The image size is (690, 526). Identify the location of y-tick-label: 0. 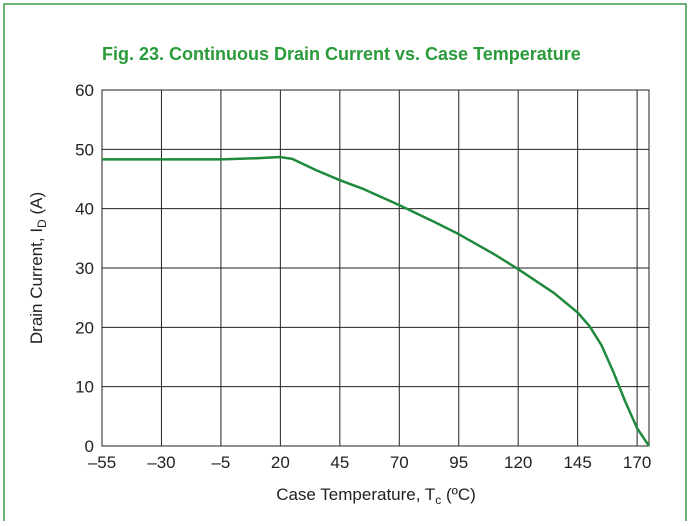
(89, 446).